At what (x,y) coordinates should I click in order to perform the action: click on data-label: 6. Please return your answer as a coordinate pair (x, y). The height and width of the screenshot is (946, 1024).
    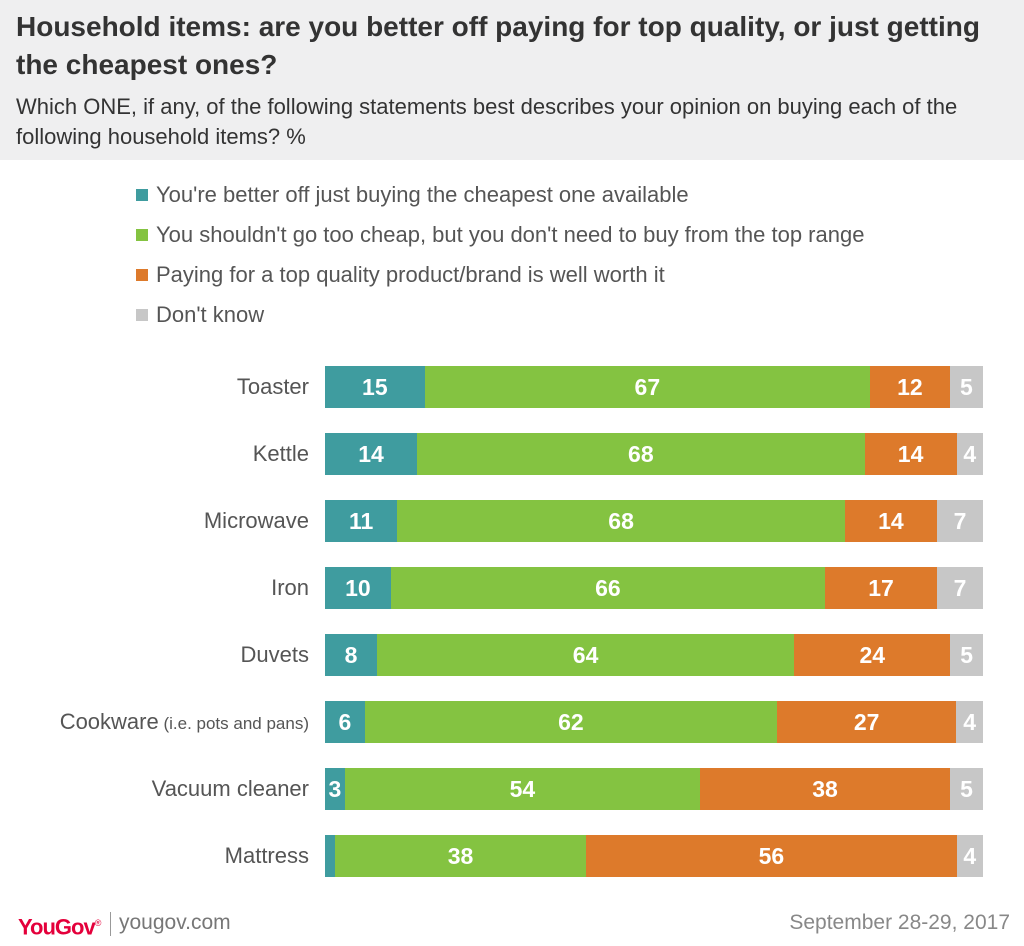
    Looking at the image, I should click on (345, 722).